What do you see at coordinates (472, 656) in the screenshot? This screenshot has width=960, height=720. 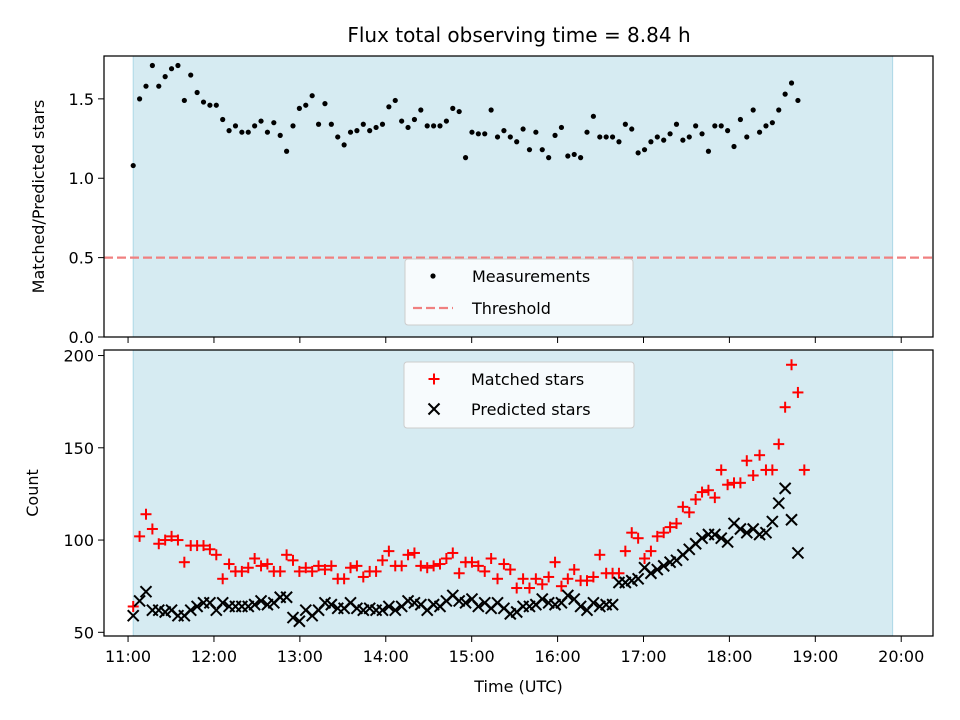 I see `x-tick-label-4: 15:00` at bounding box center [472, 656].